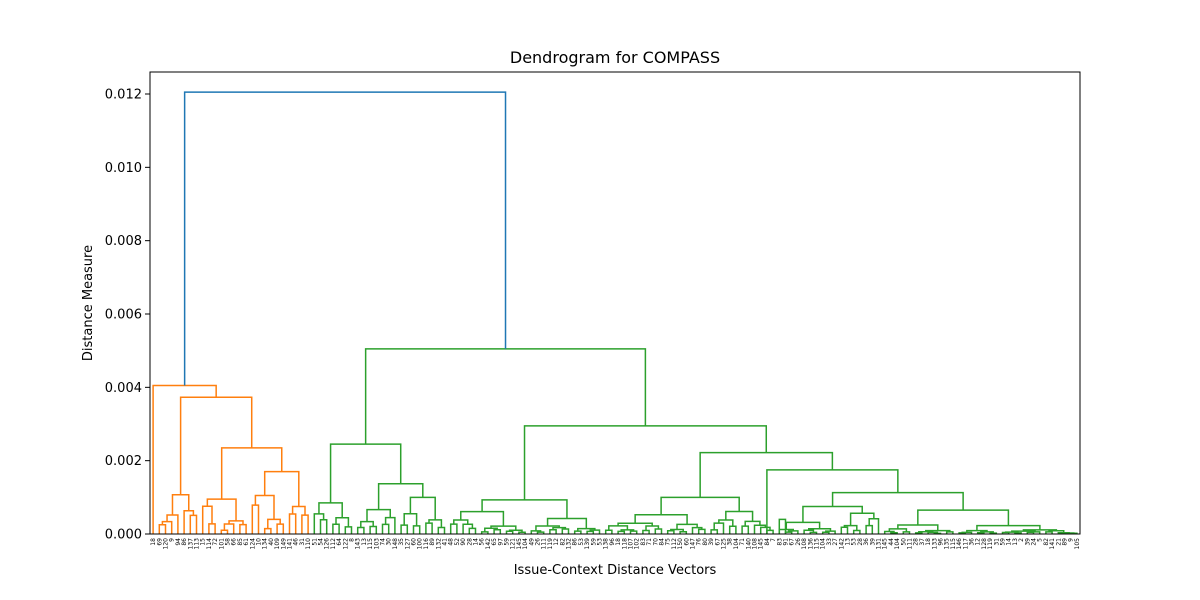 Image resolution: width=1200 pixels, height=600 pixels. Describe the element at coordinates (1058, 542) in the screenshot. I see `leaf-label: 21` at that location.